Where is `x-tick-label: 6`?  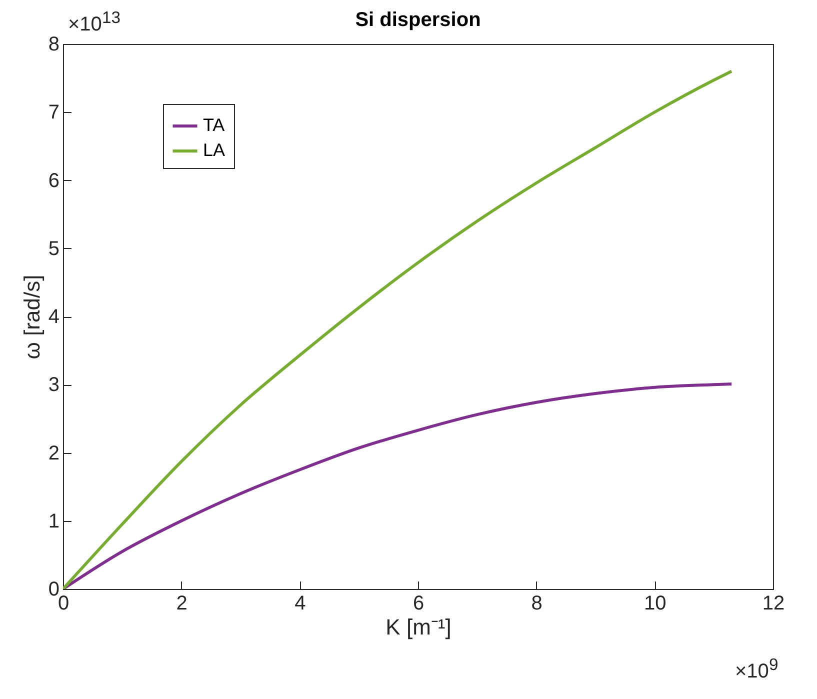
x-tick-label: 6 is located at coordinates (418, 603).